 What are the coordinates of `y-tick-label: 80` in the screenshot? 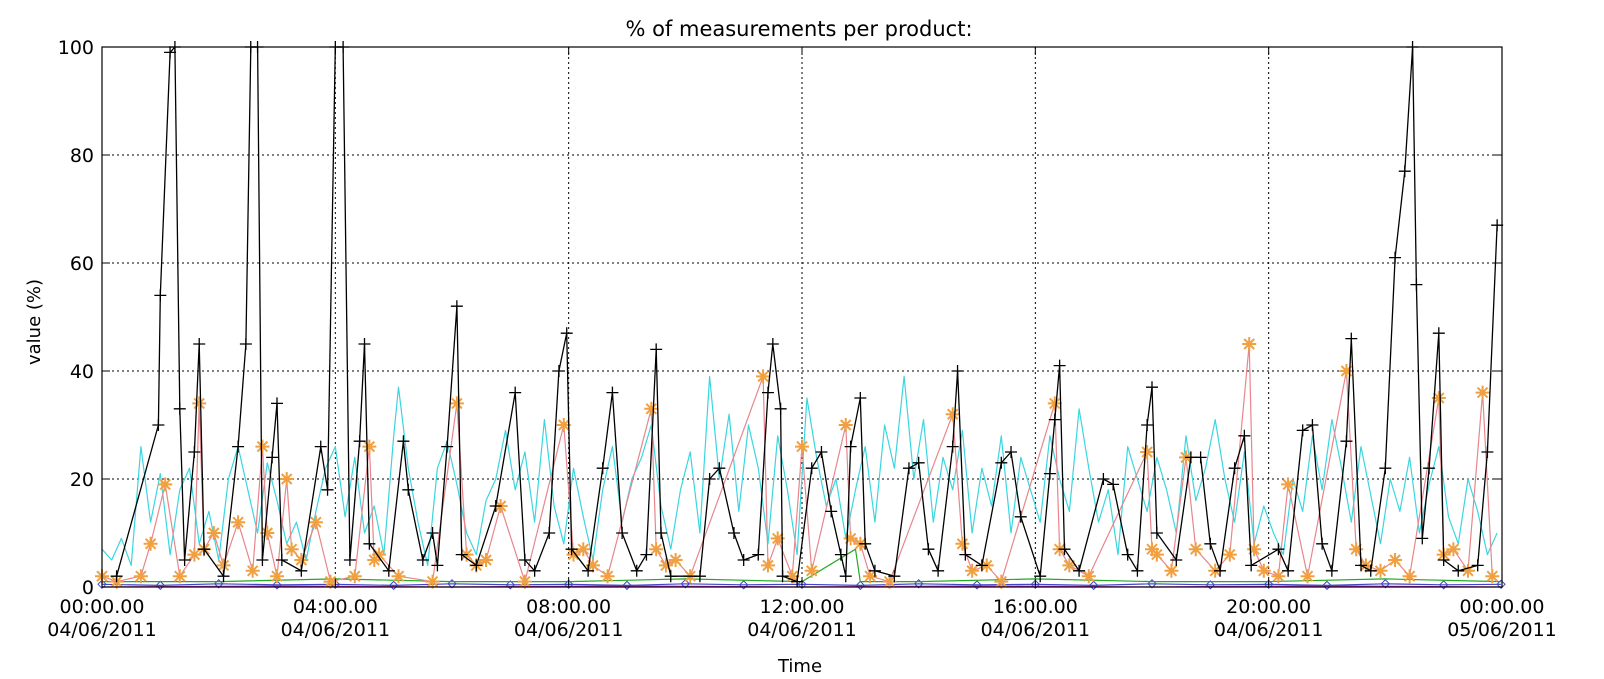 It's located at (82, 156).